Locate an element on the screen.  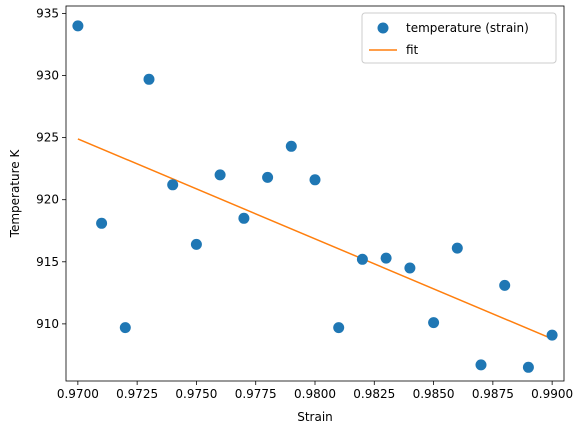
x-tick-label: 0.9775 is located at coordinates (256, 394).